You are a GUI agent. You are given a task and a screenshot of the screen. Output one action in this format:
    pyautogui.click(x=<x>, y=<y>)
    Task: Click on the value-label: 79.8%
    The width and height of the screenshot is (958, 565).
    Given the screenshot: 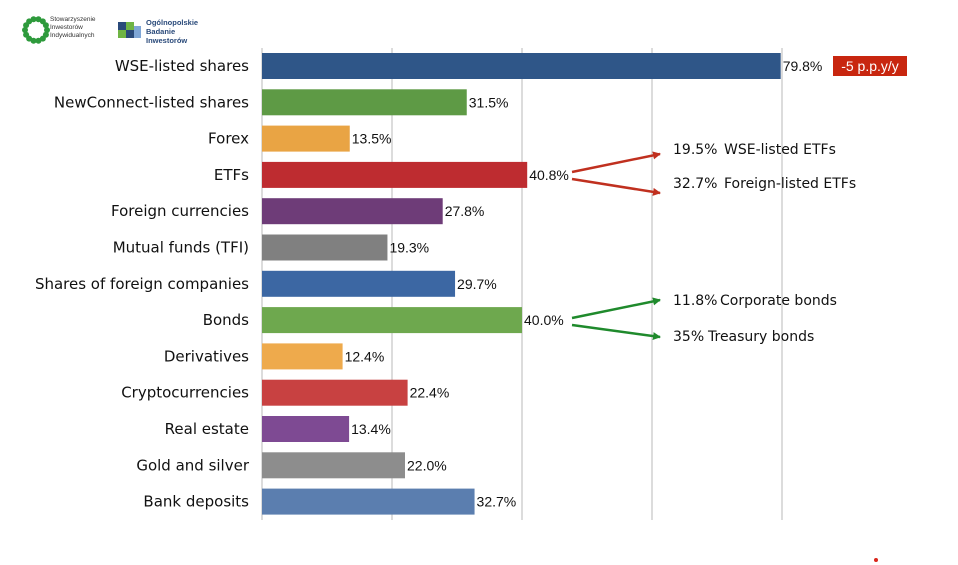 What is the action you would take?
    pyautogui.click(x=803, y=66)
    